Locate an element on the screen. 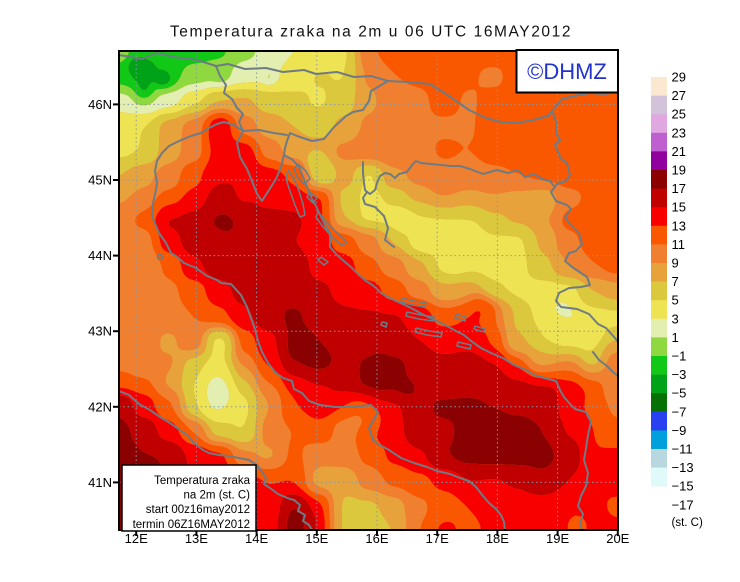  svg-text: −9 is located at coordinates (679, 430).